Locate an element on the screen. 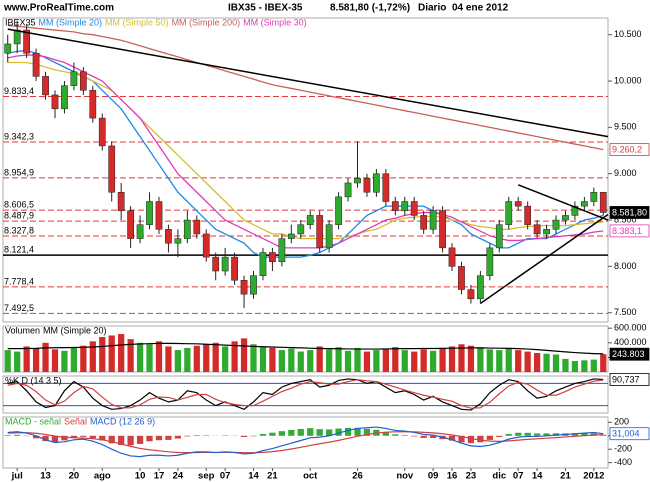 Image resolution: width=650 pixels, height=482 pixels. x-tick-label: 10 is located at coordinates (140, 476).